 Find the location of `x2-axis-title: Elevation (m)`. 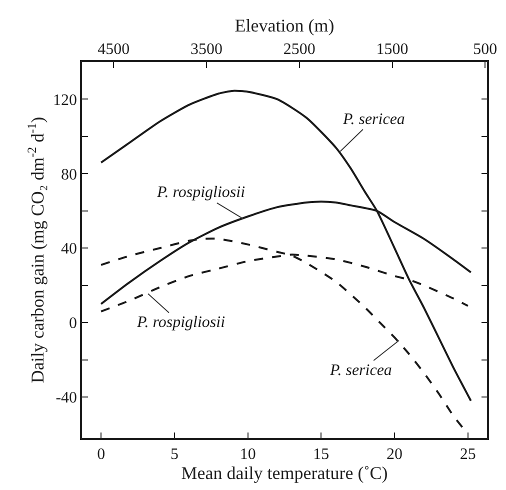

x2-axis-title: Elevation (m) is located at coordinates (284, 26).